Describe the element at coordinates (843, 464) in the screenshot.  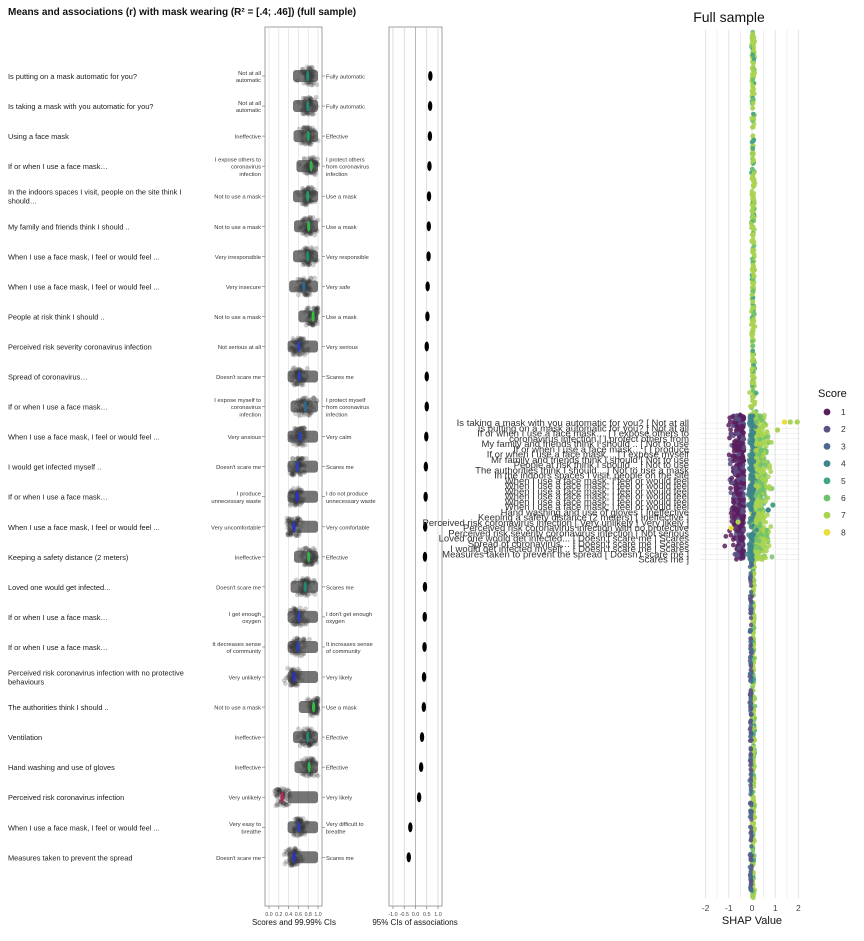
I see `legend-label: 4` at that location.